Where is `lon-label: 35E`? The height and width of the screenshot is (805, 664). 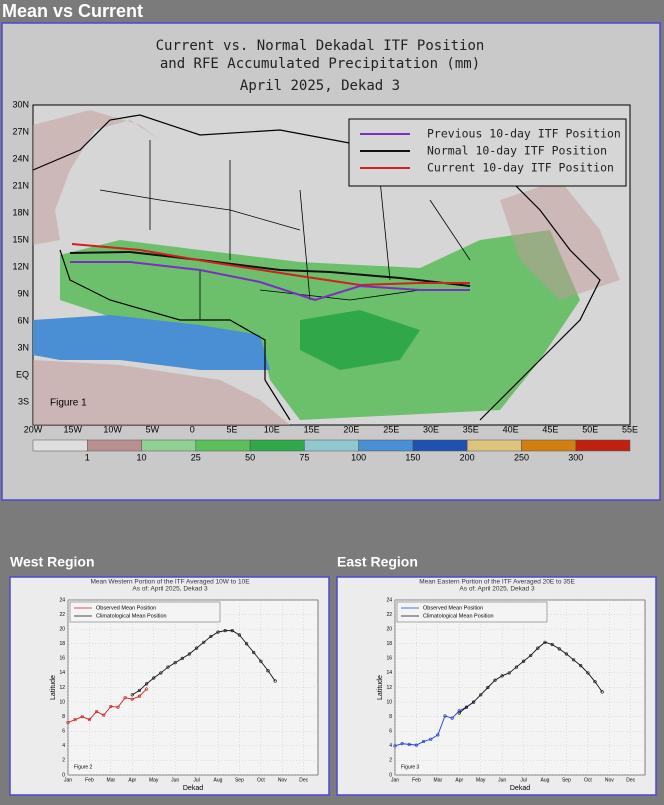 lon-label: 35E is located at coordinates (471, 429).